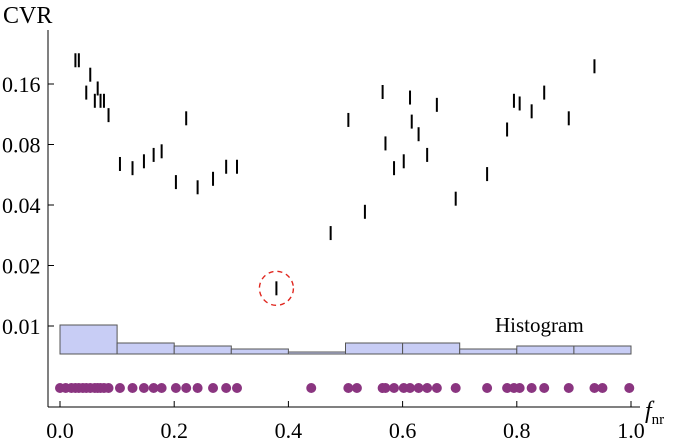  Describe the element at coordinates (654, 413) in the screenshot. I see `x-axis-title: fnr` at that location.